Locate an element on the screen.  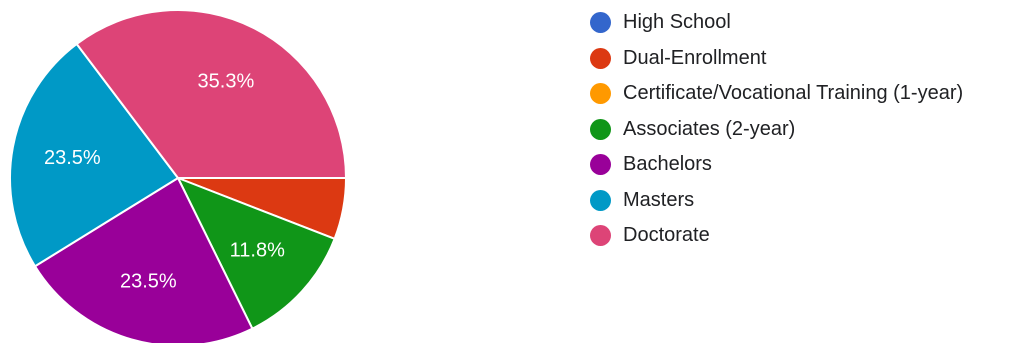
data-label-associates-2-year: 11.8% is located at coordinates (257, 251).